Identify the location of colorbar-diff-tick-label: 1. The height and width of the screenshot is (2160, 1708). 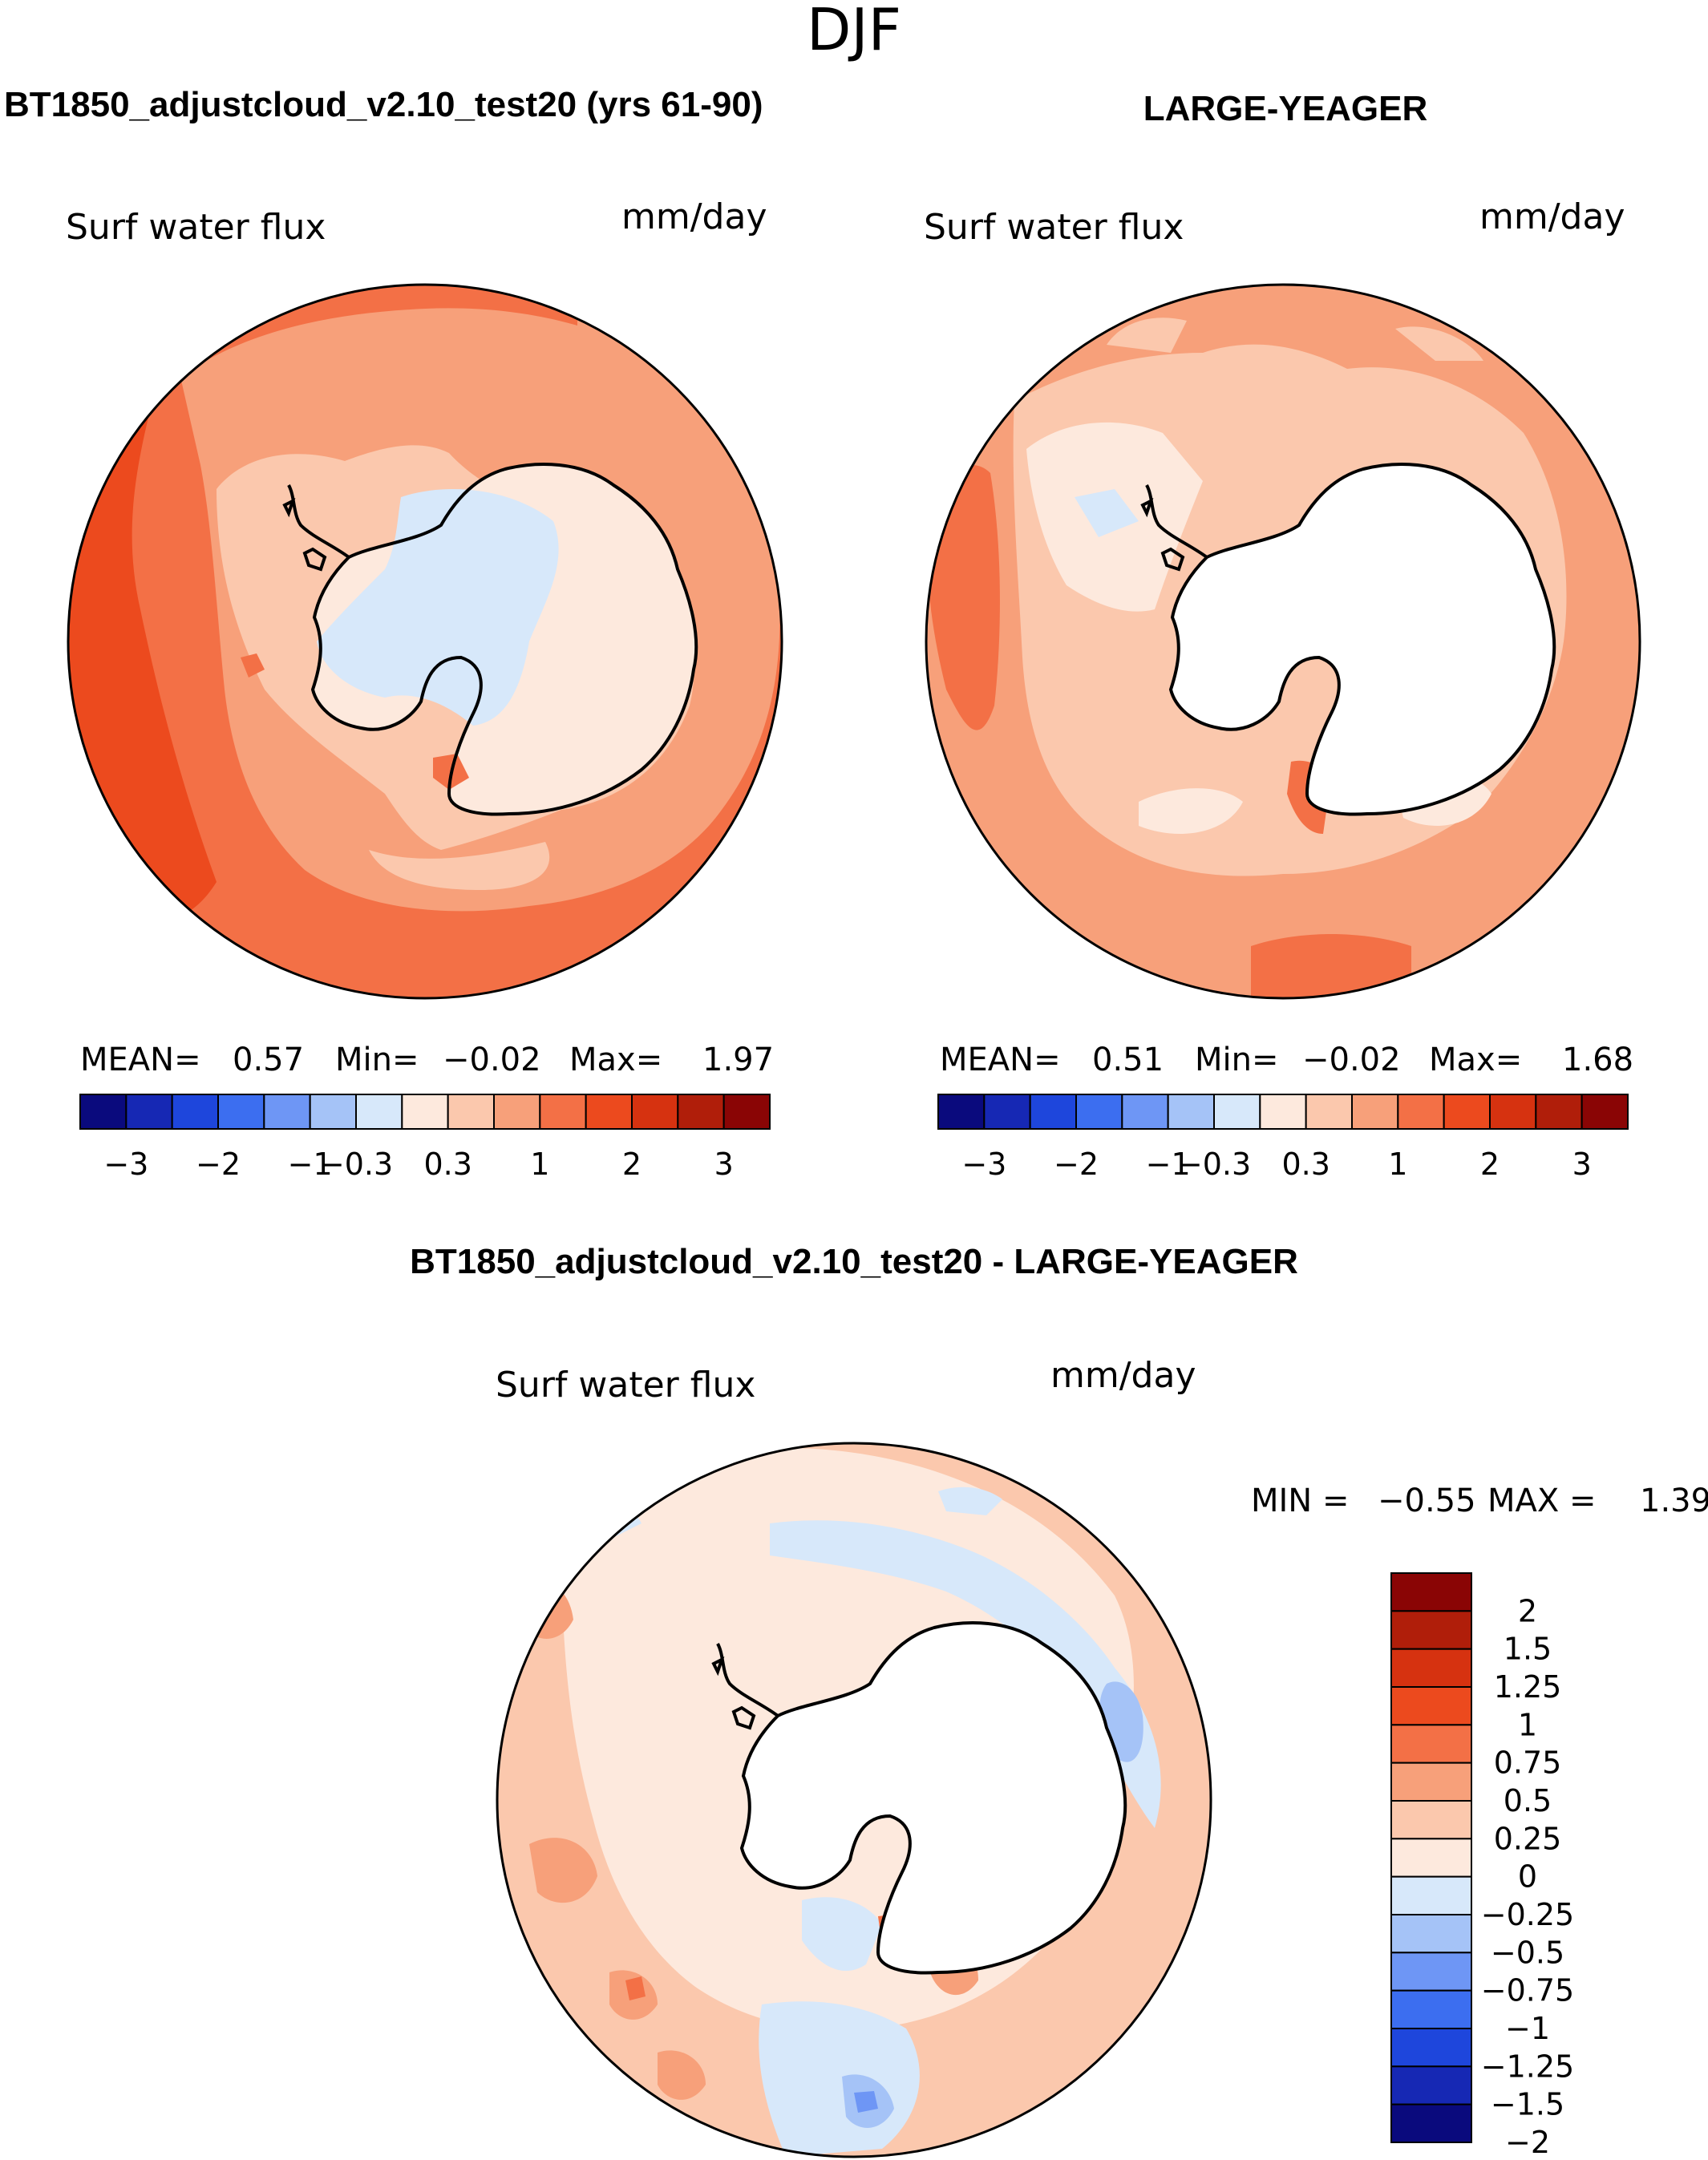
(1527, 1724).